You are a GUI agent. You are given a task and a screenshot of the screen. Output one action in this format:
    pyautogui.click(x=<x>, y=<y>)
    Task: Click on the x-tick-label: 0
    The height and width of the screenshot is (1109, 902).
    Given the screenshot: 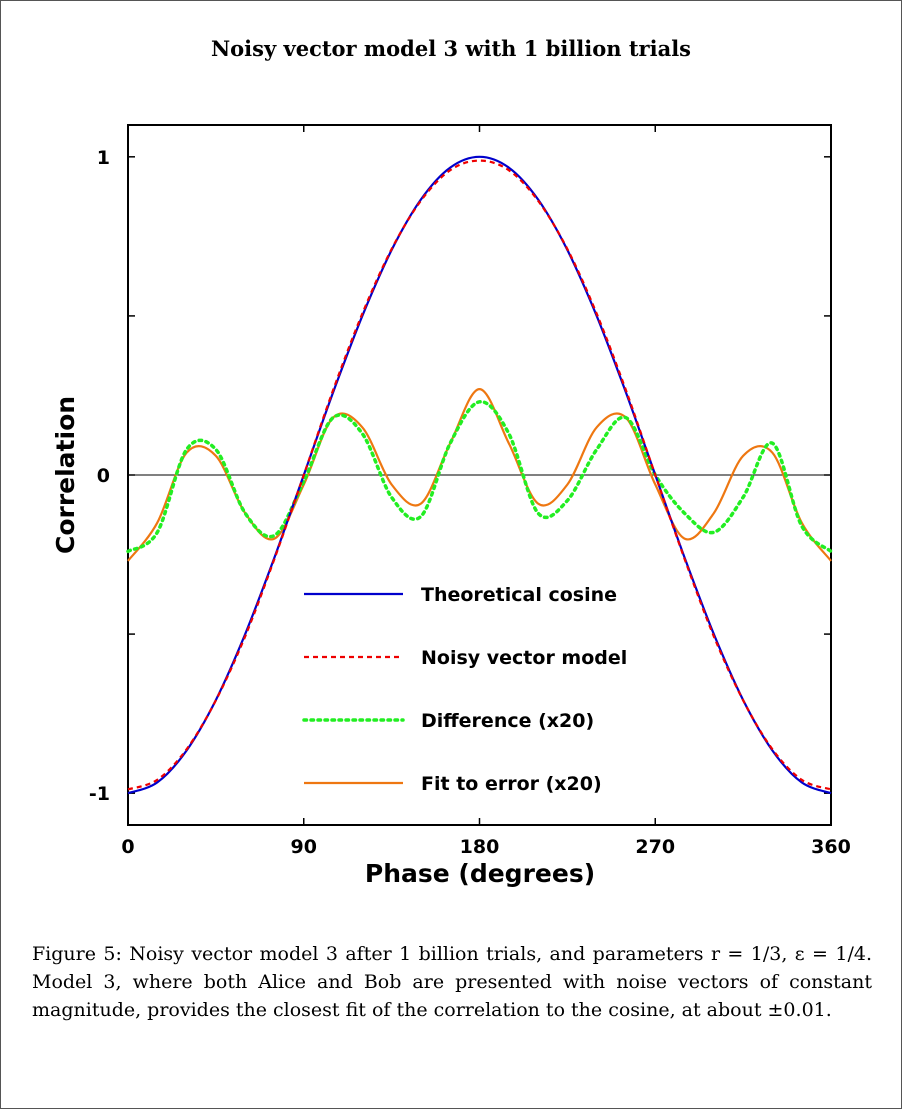 What is the action you would take?
    pyautogui.click(x=127, y=847)
    